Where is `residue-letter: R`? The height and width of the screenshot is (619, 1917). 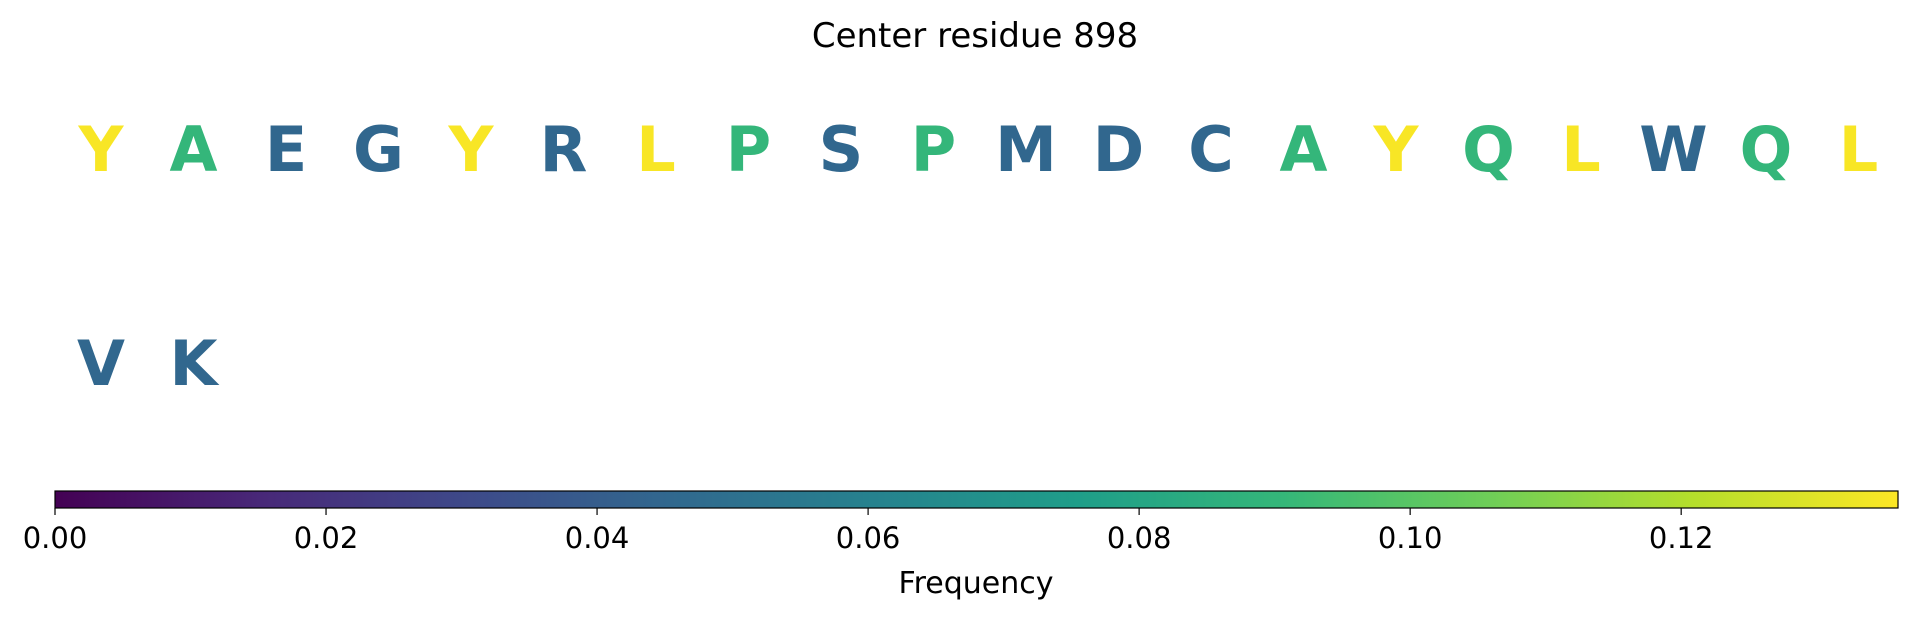
residue-letter: R is located at coordinates (564, 149).